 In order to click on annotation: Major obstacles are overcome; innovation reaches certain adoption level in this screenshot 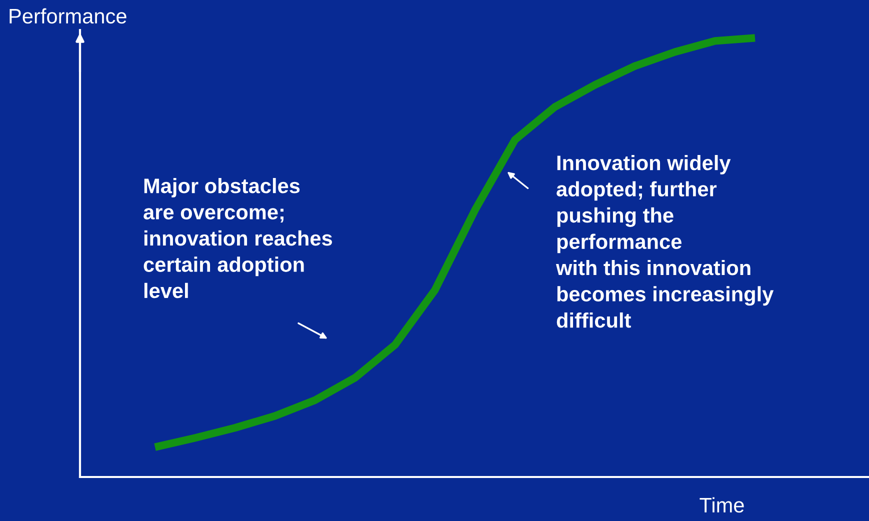, I will do `click(238, 238)`.